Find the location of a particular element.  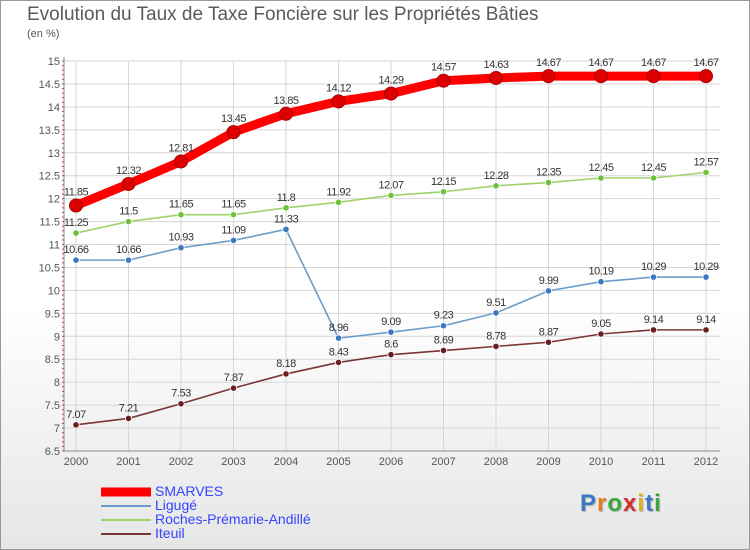

data-label-roches-premarie-andille: 12.28 is located at coordinates (495, 176).